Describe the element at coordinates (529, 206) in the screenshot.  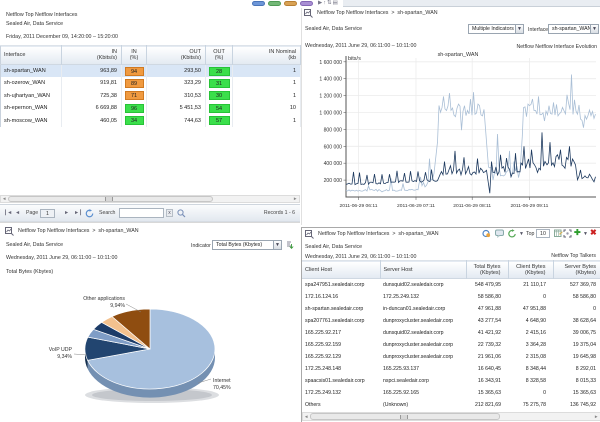
I see `svg-text: 2011-06-29 09:11` at that location.